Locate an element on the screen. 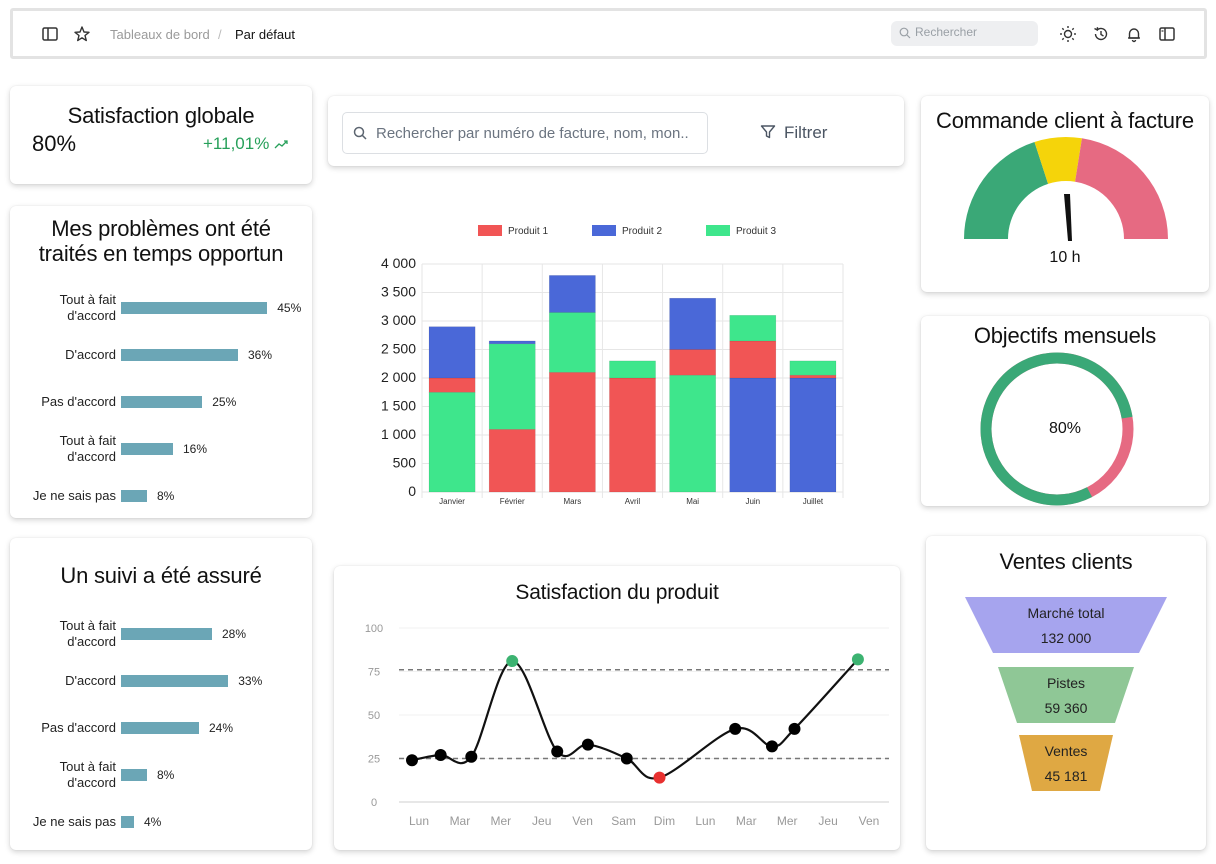 This screenshot has width=1216, height=864. y-tick-label: 1 500 is located at coordinates (398, 406).